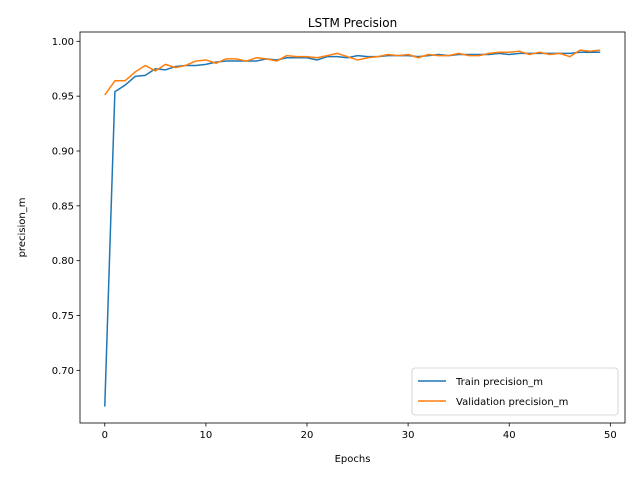  Describe the element at coordinates (63, 42) in the screenshot. I see `y-tick-label: 1.00` at that location.